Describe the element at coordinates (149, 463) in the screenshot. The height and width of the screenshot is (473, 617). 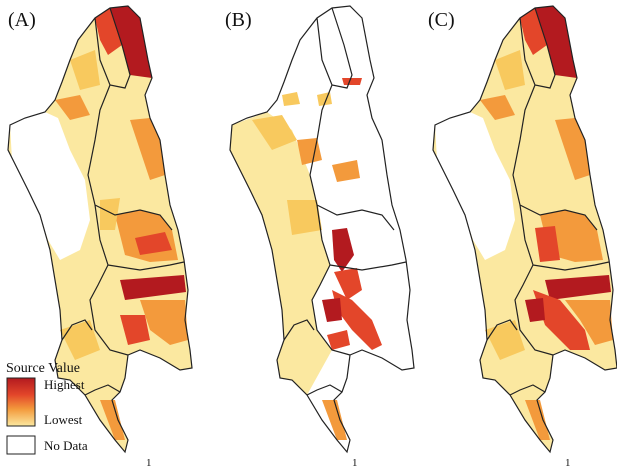
I see `scale-mark-a: 1` at that location.